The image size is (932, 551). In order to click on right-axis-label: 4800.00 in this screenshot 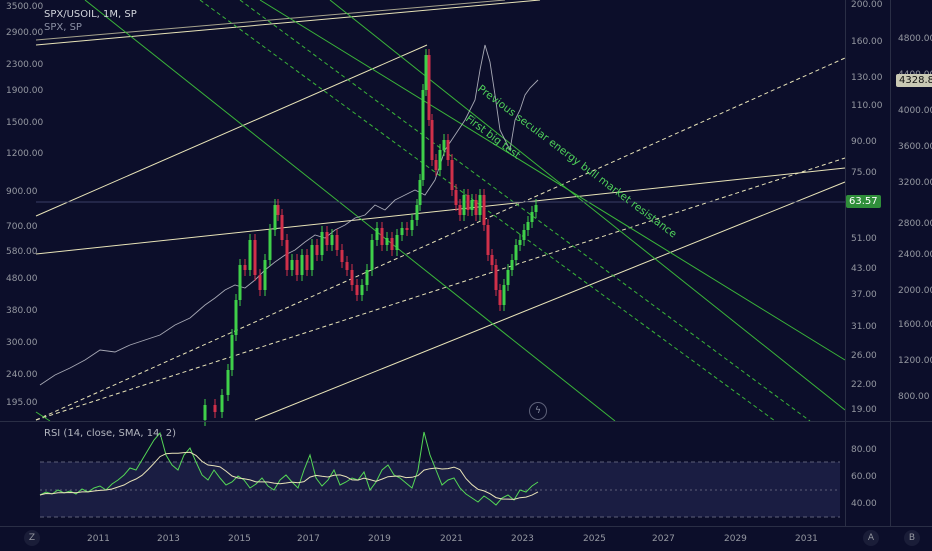, I will do `click(915, 39)`.